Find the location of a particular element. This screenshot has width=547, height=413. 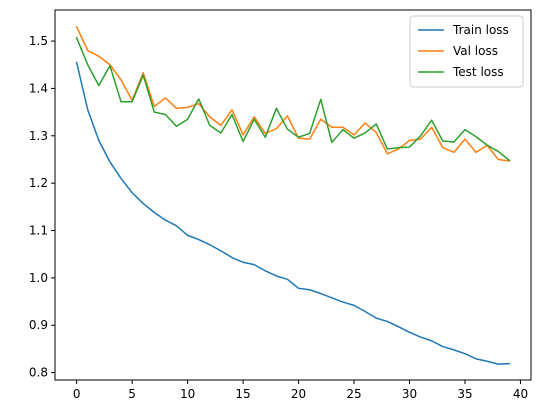

legend-label: Val loss is located at coordinates (475, 51).